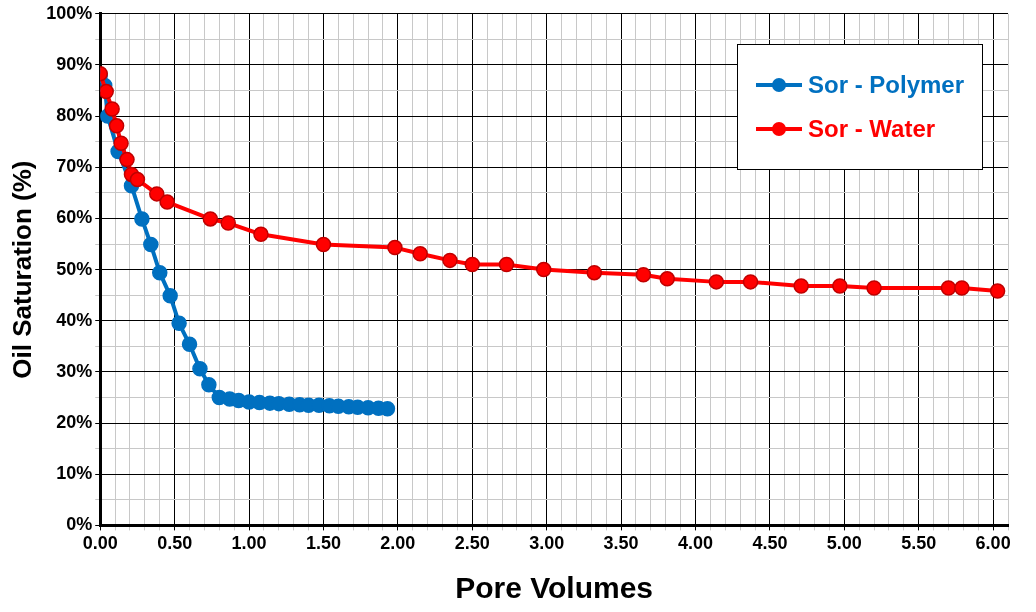 This screenshot has height=612, width=1036. What do you see at coordinates (886, 84) in the screenshot?
I see `legend-label: Sor - Polymer` at bounding box center [886, 84].